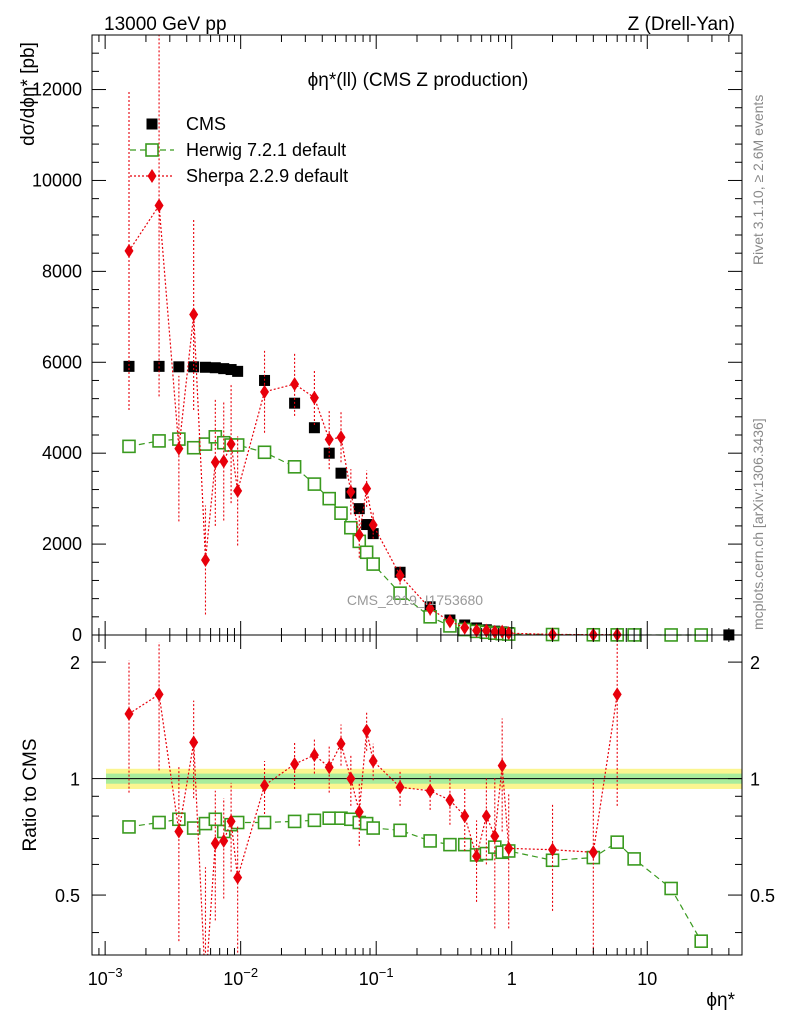 Image resolution: width=786 pixels, height=1024 pixels. What do you see at coordinates (62, 271) in the screenshot?
I see `y-tick-label: 8000` at bounding box center [62, 271].